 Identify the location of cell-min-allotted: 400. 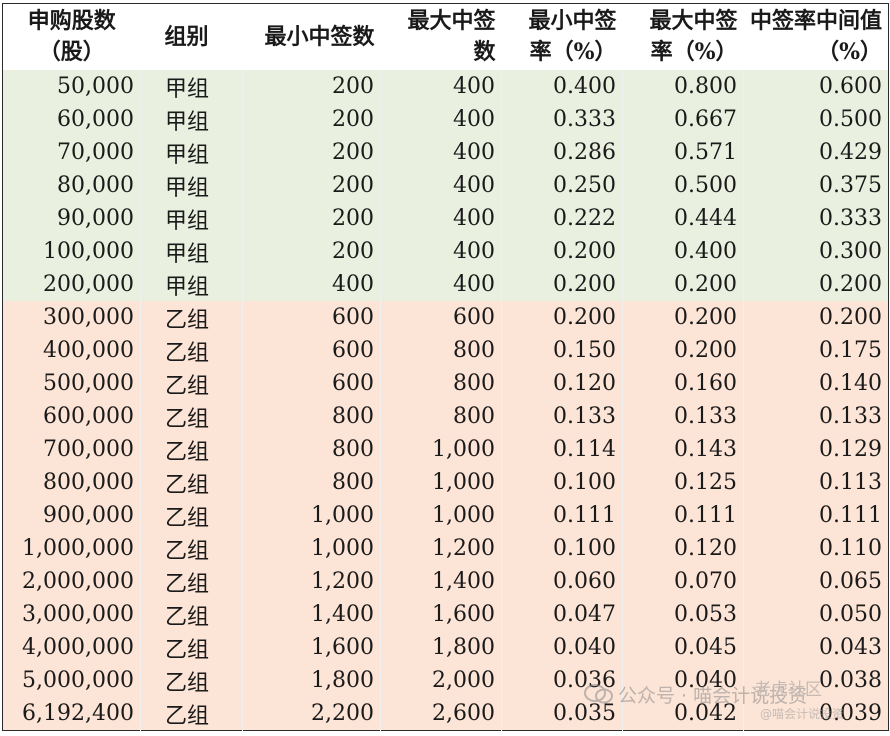
(311, 284).